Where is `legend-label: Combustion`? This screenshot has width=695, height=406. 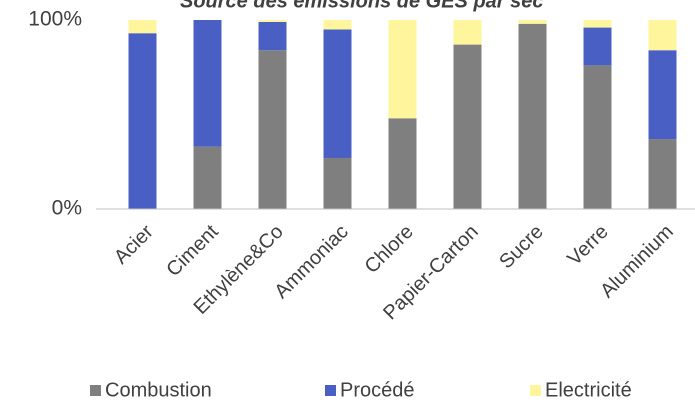
legend-label: Combustion is located at coordinates (158, 390).